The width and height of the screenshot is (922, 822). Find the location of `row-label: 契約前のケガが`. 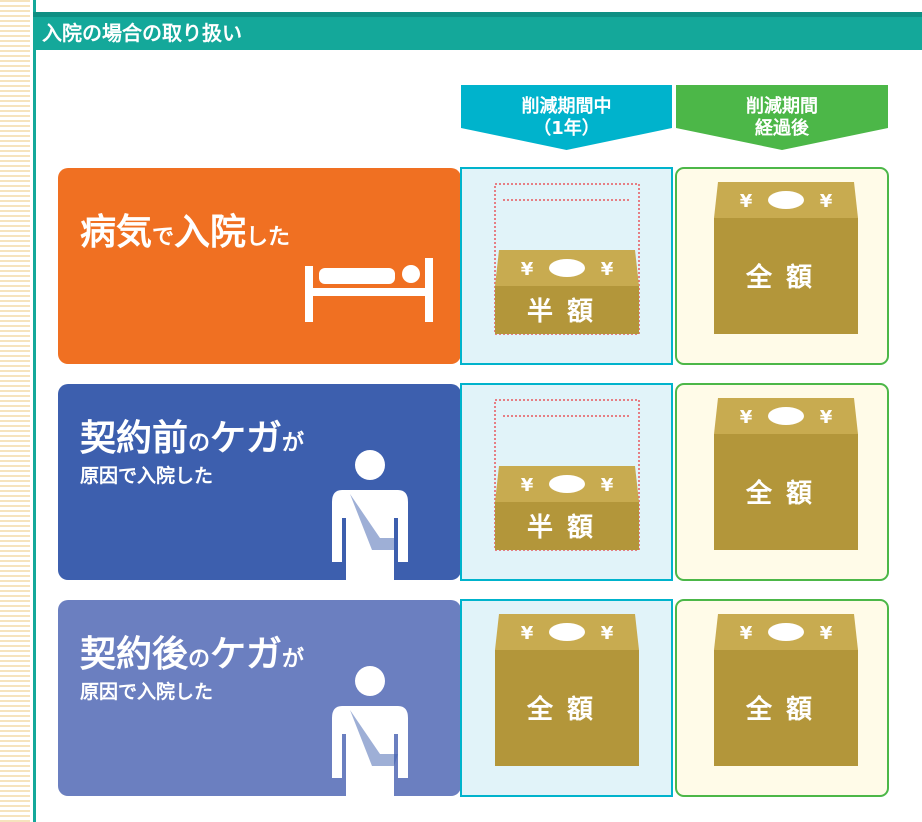

row-label: 契約前のケガが is located at coordinates (192, 438).